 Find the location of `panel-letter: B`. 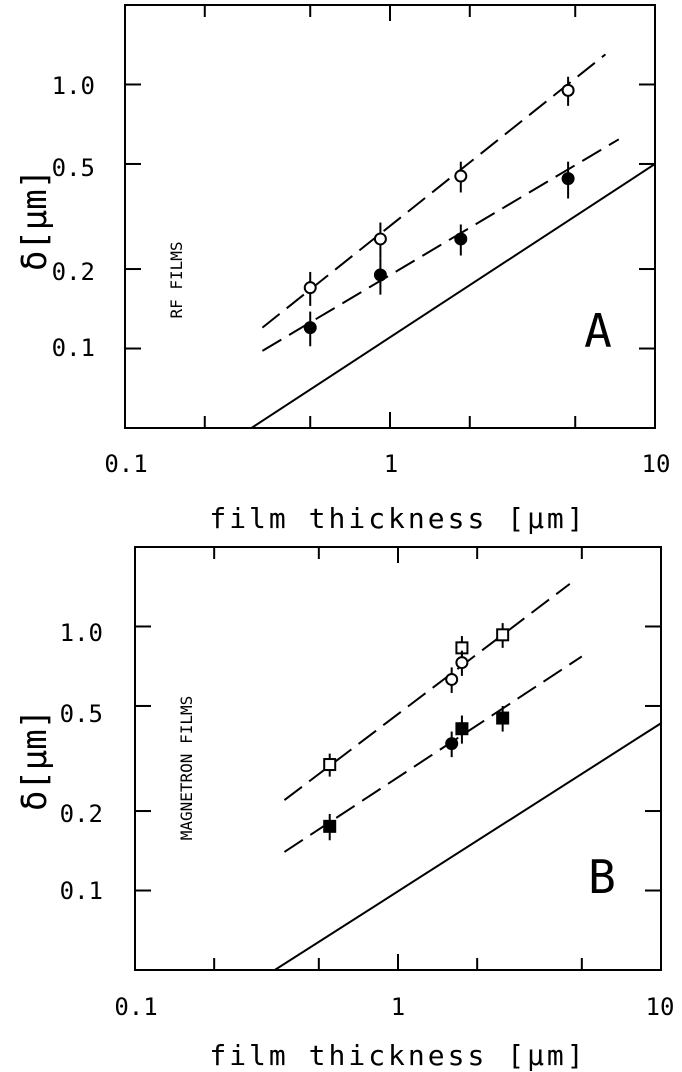

panel-letter: B is located at coordinates (602, 877).